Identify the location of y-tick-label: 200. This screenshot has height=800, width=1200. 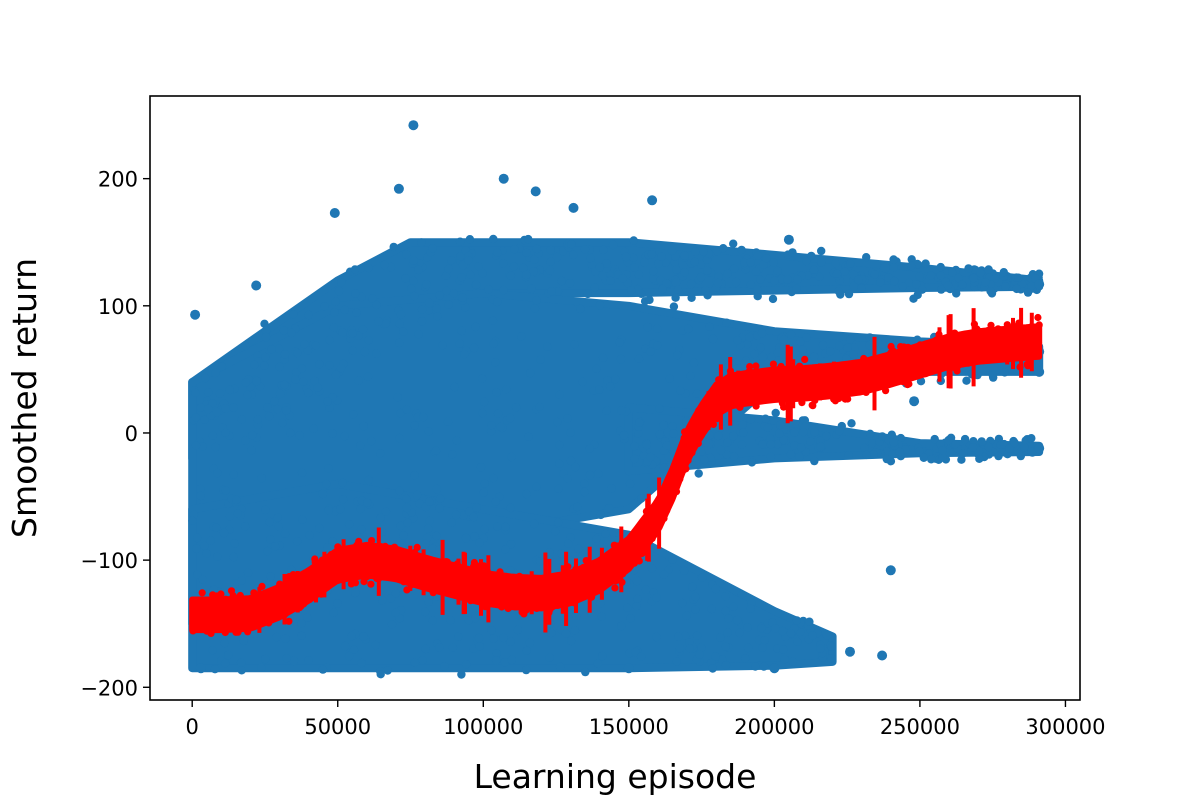
(118, 180).